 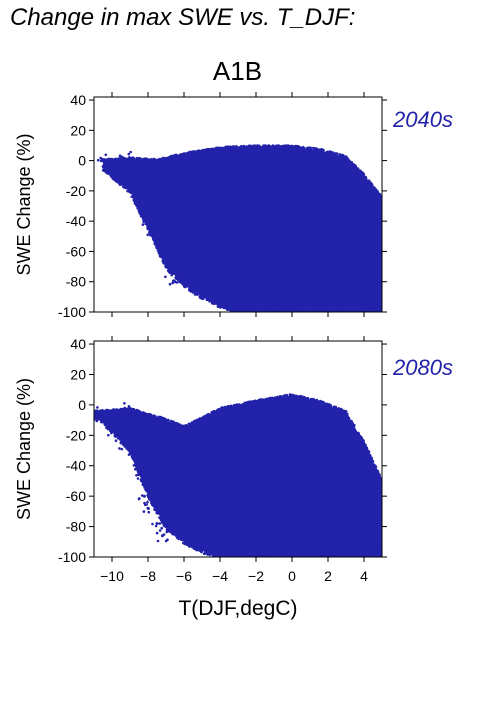 What do you see at coordinates (238, 477) in the screenshot?
I see `point-cloud-2080s` at bounding box center [238, 477].